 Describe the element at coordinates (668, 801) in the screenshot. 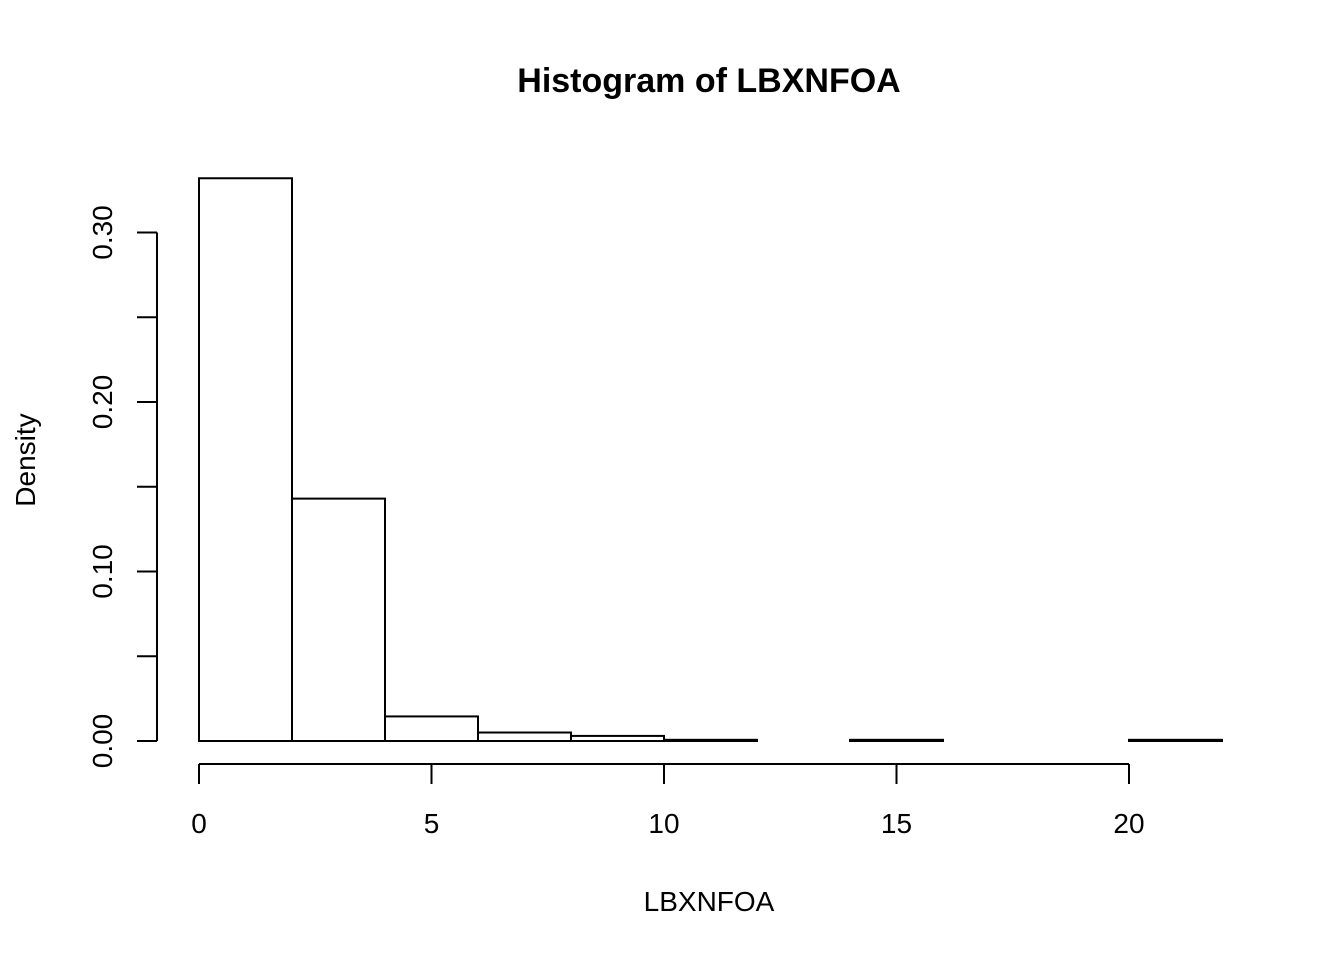

I see `x-axis: 0 5 10 15 20` at that location.